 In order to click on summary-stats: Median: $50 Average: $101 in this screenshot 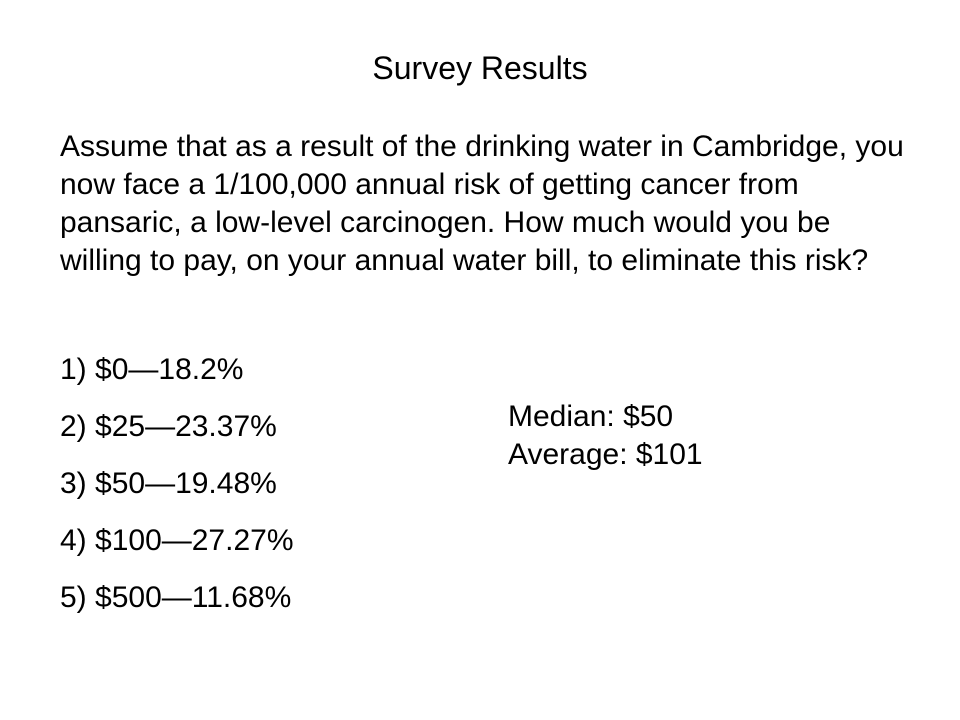, I will do `click(605, 436)`.